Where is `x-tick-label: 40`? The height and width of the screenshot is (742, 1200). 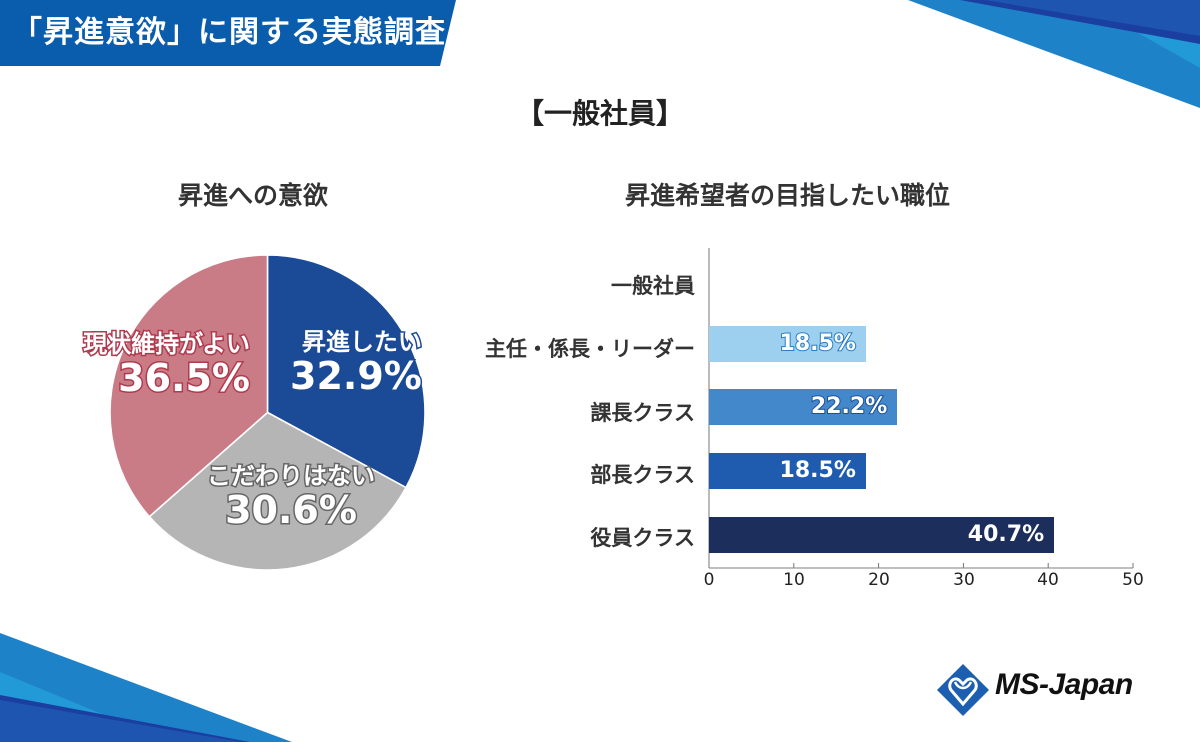
x-tick-label: 40 is located at coordinates (1048, 580).